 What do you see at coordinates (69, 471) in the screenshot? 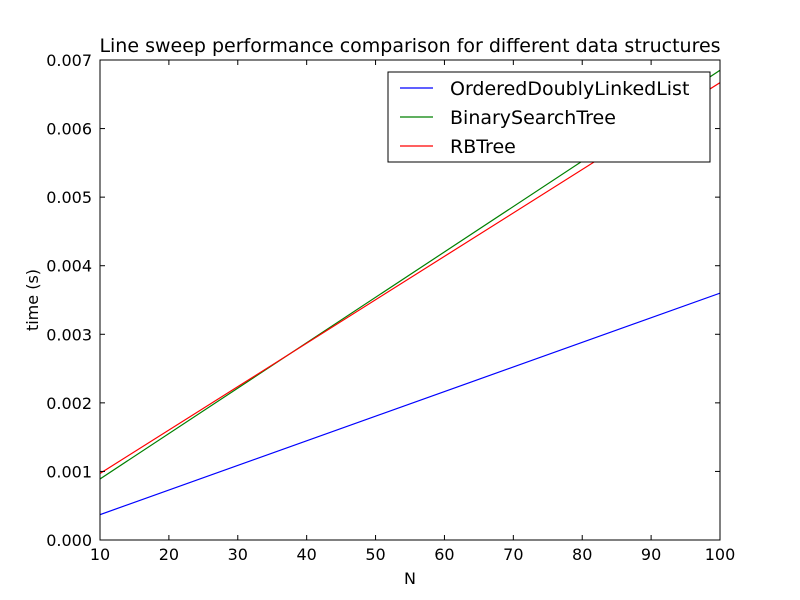
I see `y-tick-label: 0.001` at bounding box center [69, 471].